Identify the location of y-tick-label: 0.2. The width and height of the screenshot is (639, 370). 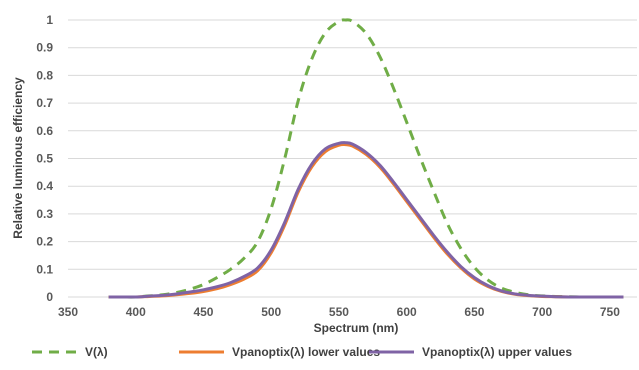
(44, 242).